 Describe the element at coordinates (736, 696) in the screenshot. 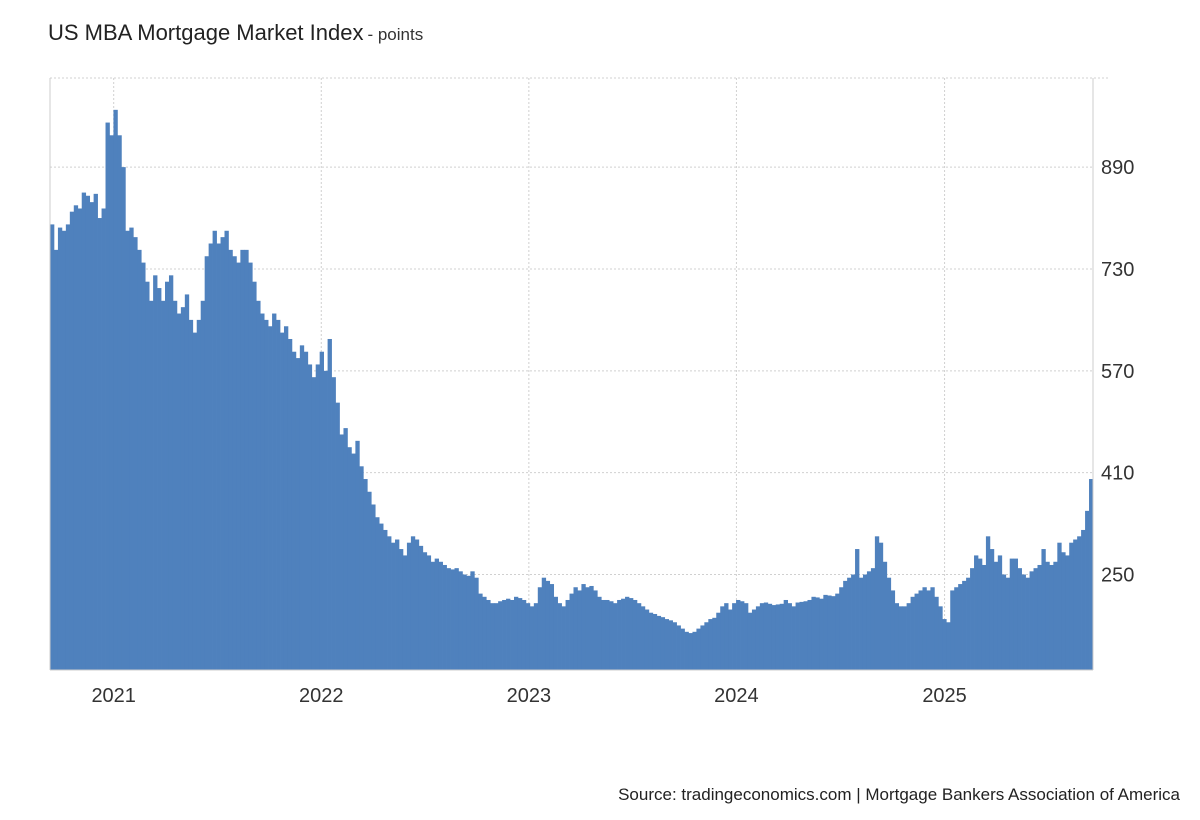

I see `x-tick-label: 2024` at that location.